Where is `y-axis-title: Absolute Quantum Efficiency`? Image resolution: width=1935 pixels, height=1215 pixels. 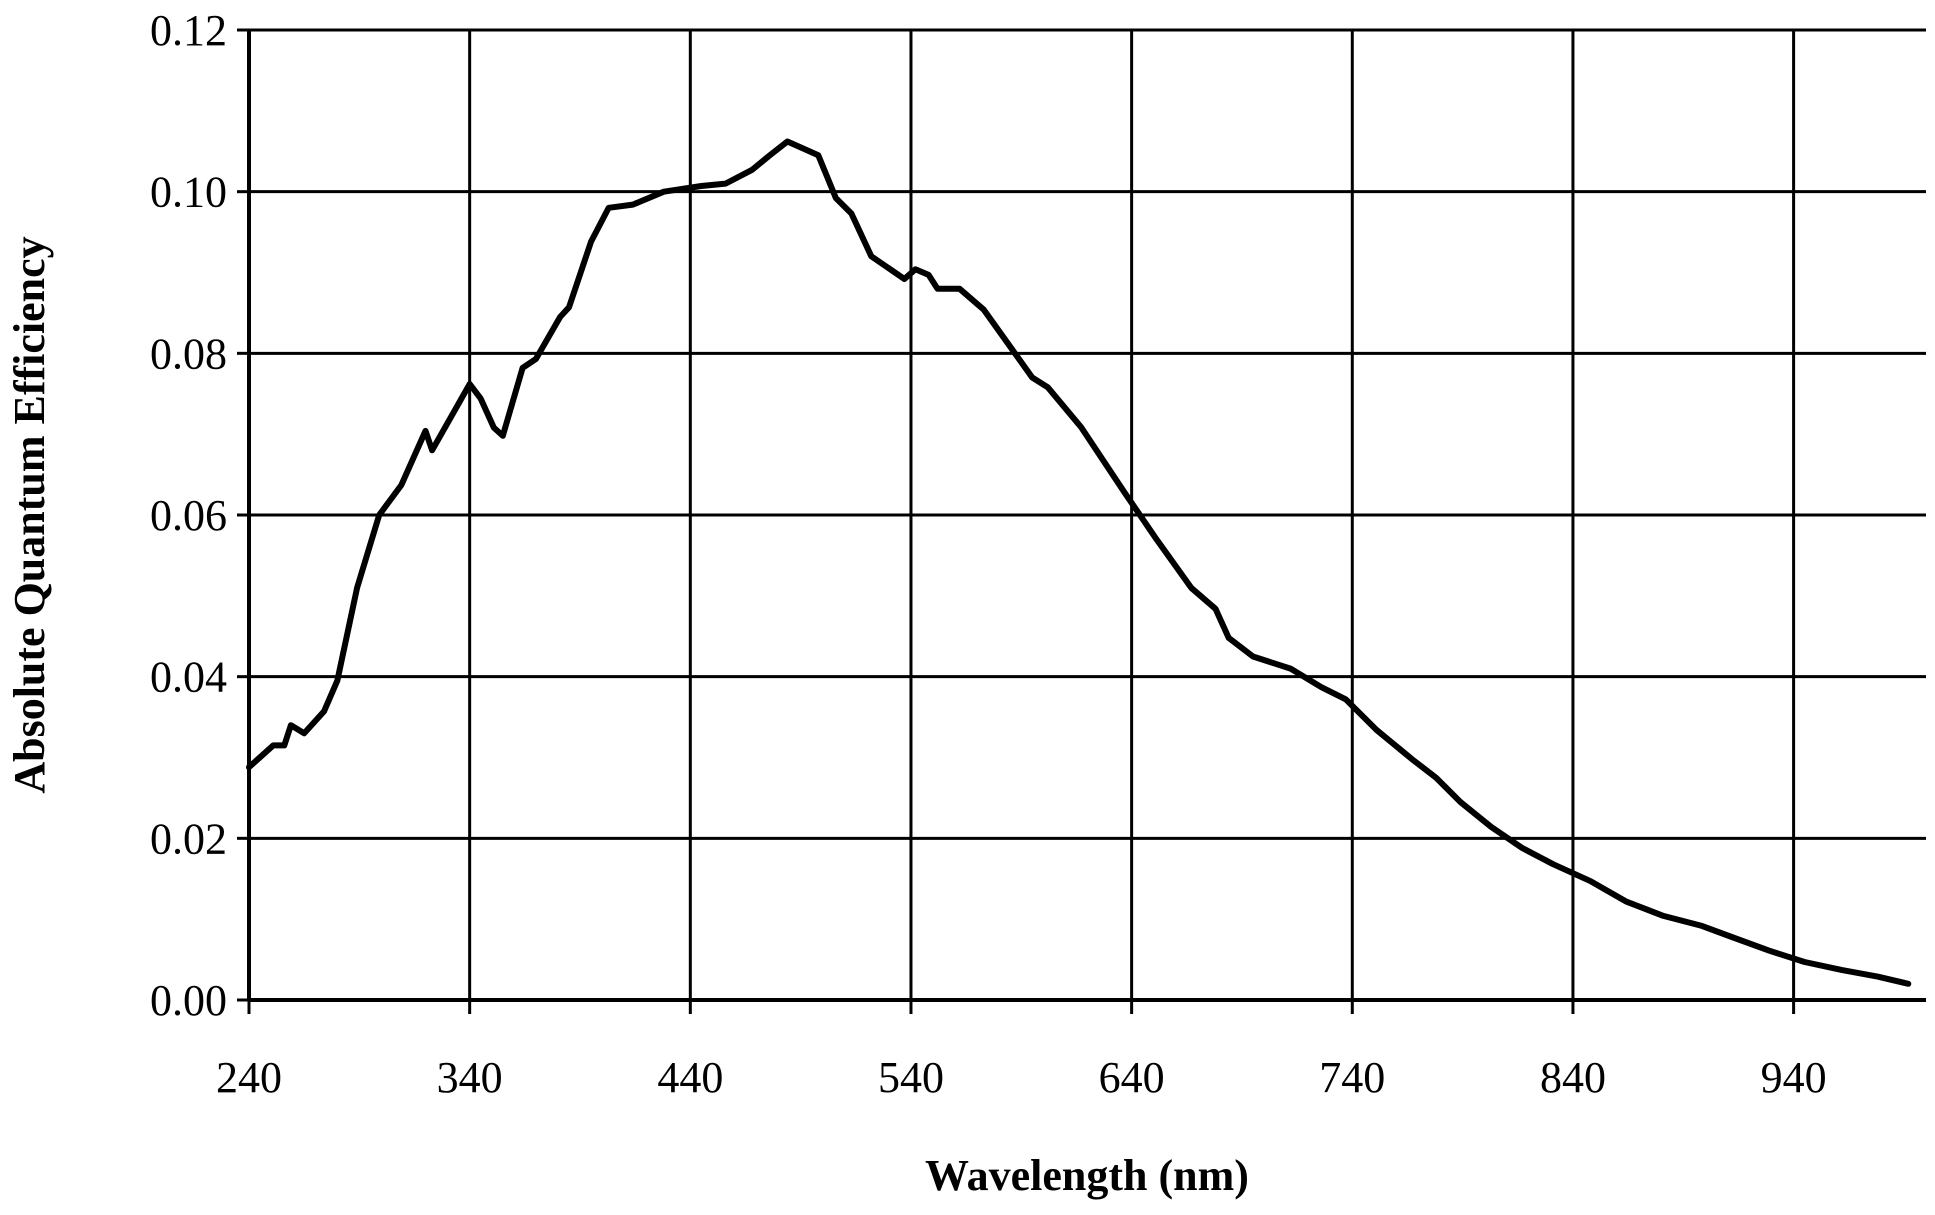
y-axis-title: Absolute Quantum Efficiency is located at coordinates (29, 514).